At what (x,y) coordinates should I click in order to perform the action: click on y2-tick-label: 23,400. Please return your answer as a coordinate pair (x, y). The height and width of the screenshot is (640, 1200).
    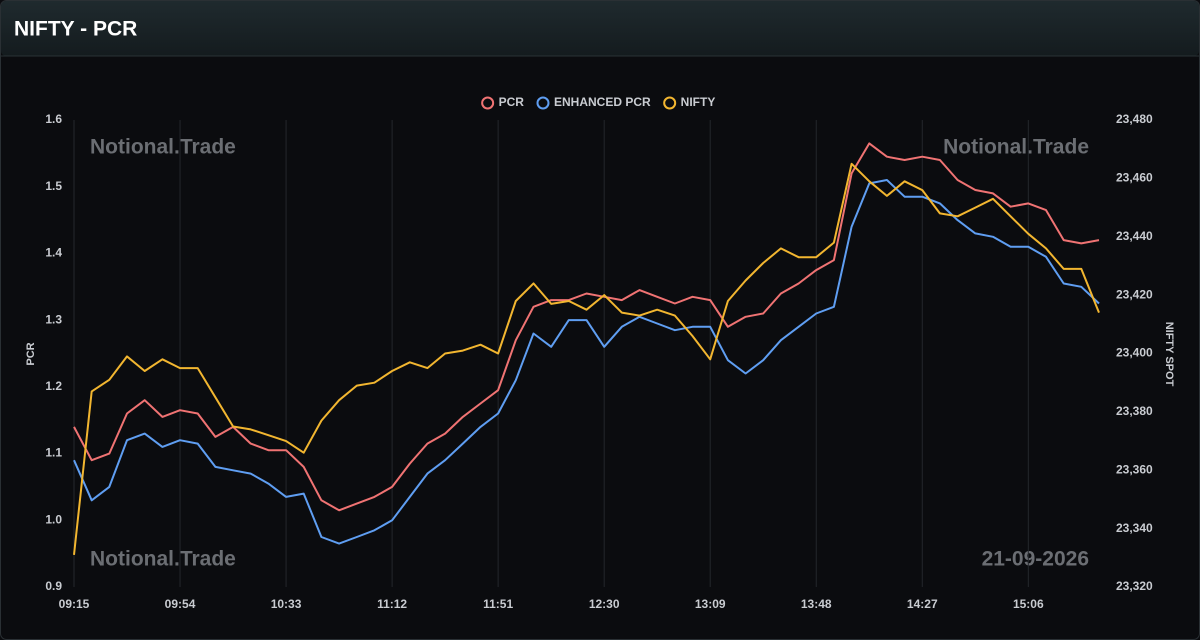
    Looking at the image, I should click on (1134, 353).